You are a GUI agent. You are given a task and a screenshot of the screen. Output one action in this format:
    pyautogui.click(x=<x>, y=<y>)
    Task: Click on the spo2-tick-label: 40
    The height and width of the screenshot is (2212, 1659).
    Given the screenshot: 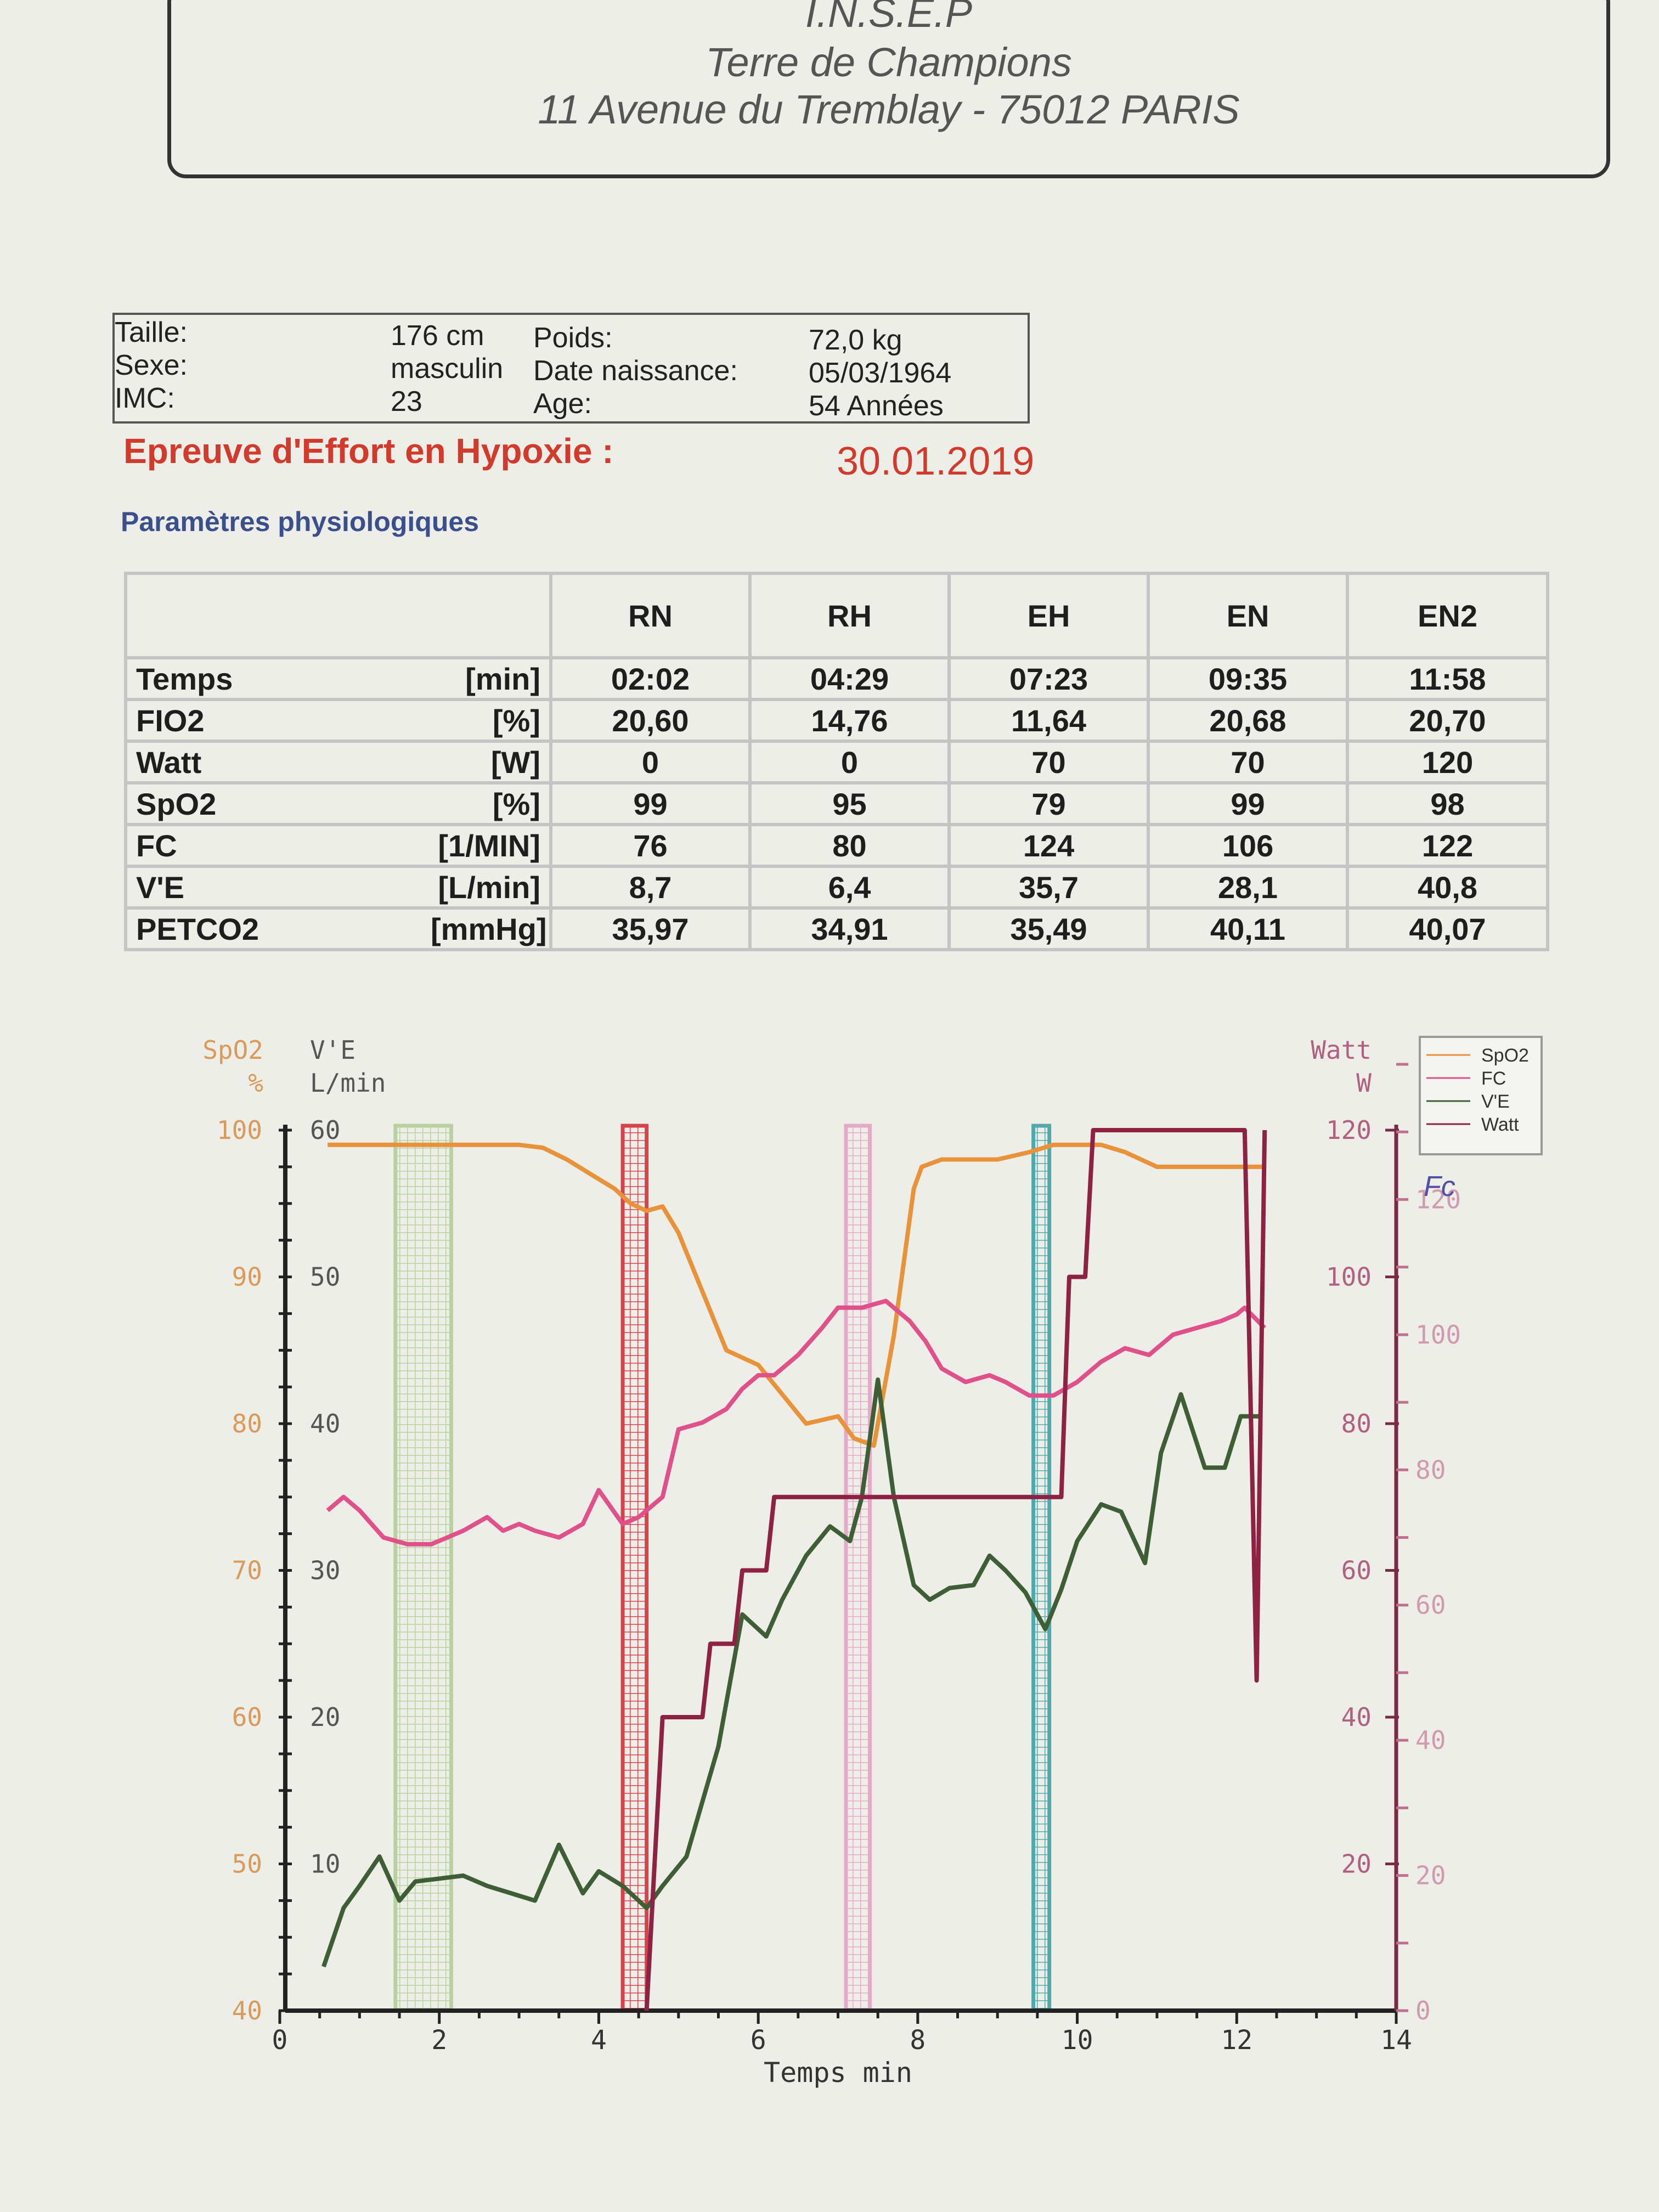 What is the action you would take?
    pyautogui.click(x=247, y=2011)
    